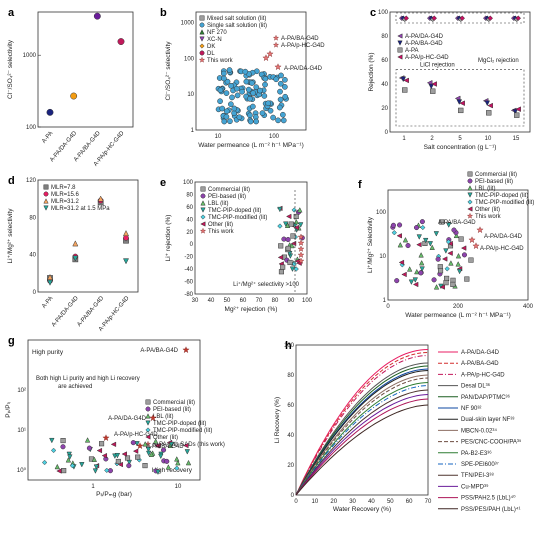 Image resolution: width=550 pixels, height=545 pixels. What do you see at coordinates (460, 147) in the screenshot?
I see `x-axis-label: Salt concentration (g L⁻¹)` at bounding box center [460, 147].